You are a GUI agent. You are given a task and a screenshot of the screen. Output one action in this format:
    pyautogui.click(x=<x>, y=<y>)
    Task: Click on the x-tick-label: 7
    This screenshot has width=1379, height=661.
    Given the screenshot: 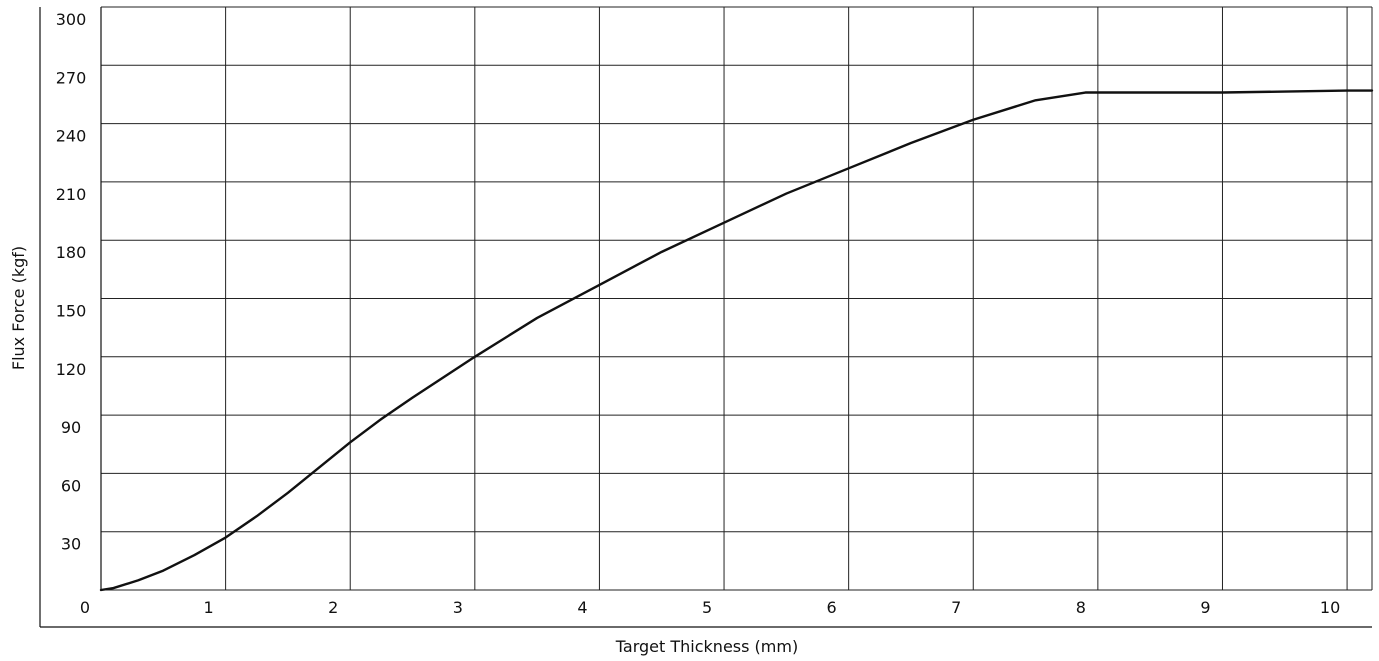 What is the action you would take?
    pyautogui.click(x=956, y=607)
    